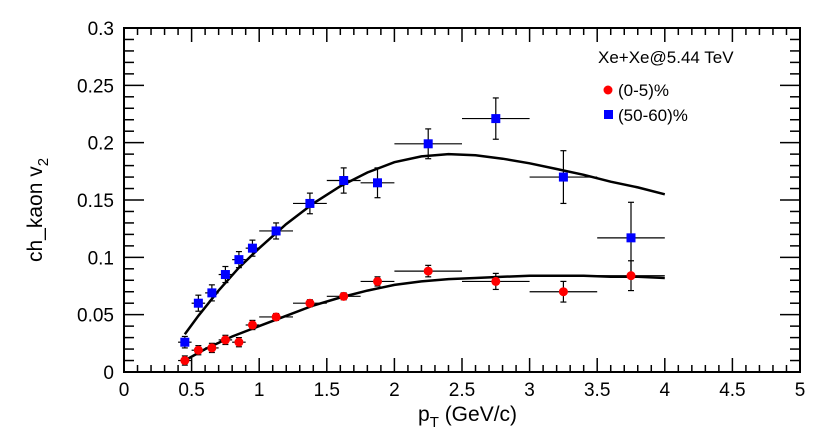  I want to click on x-axis-label-main: p, so click(424, 414).